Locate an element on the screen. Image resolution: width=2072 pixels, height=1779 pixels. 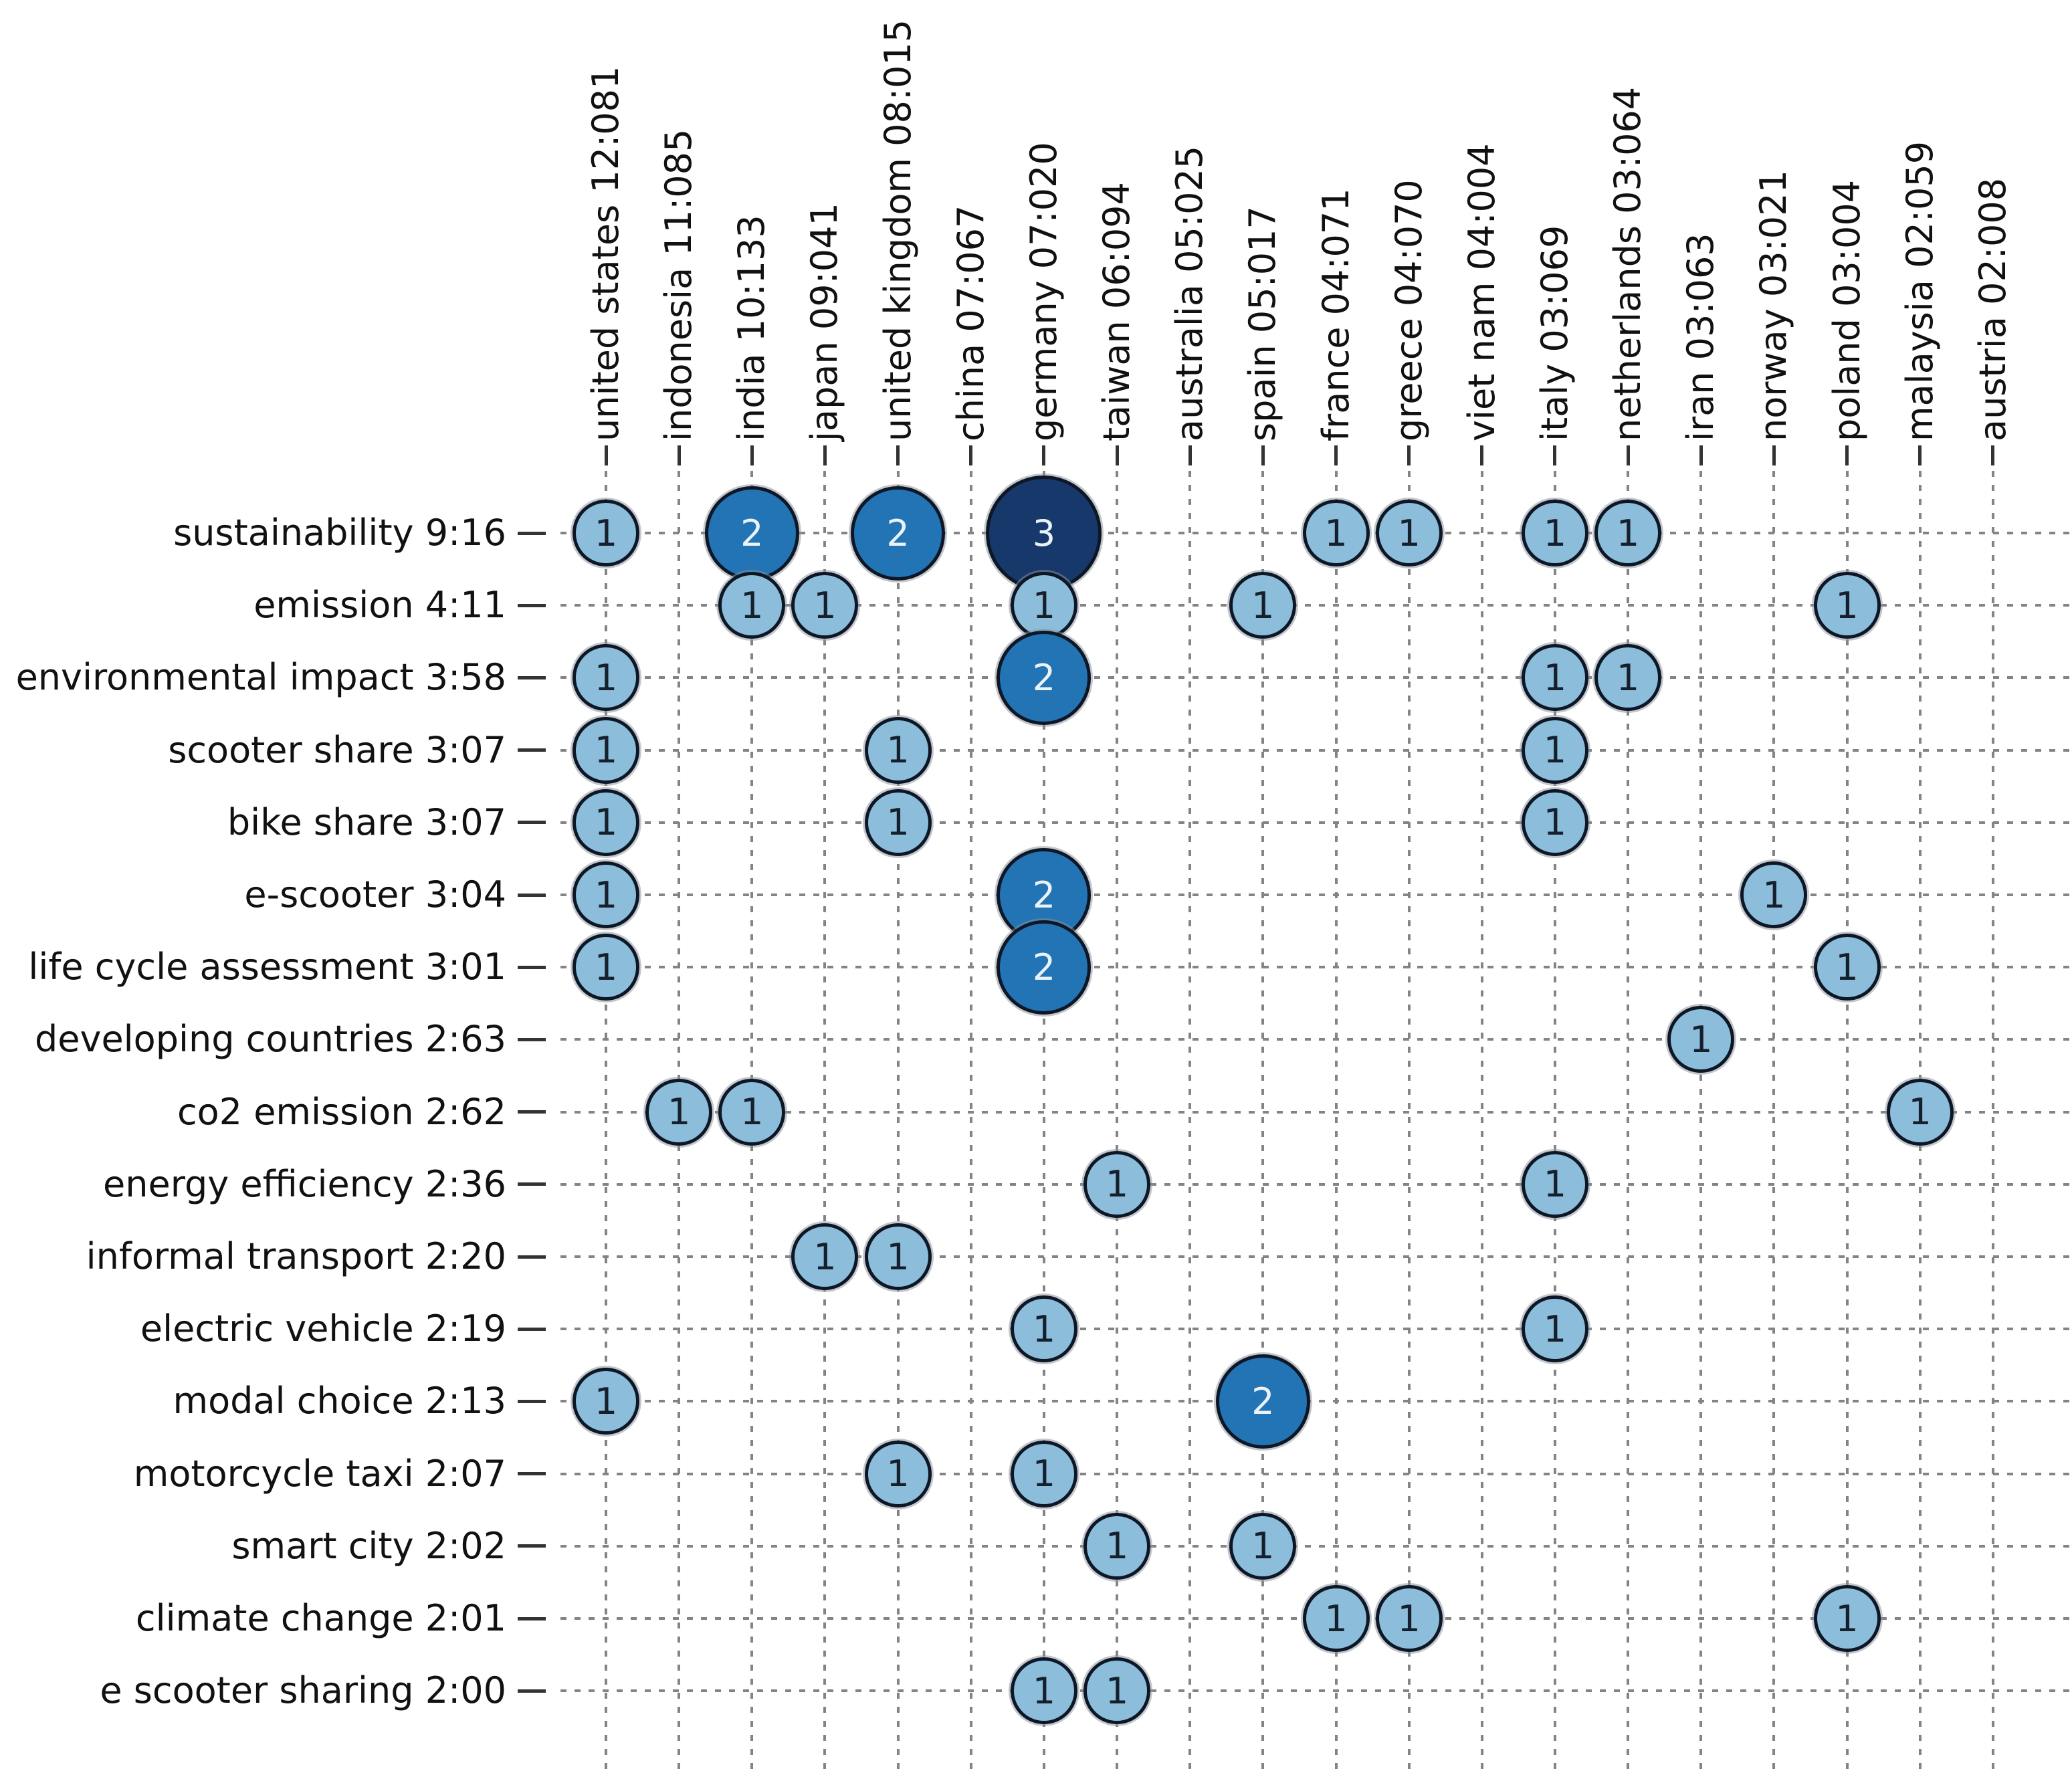
row-label: e-scooter 3:04 is located at coordinates (375, 894).